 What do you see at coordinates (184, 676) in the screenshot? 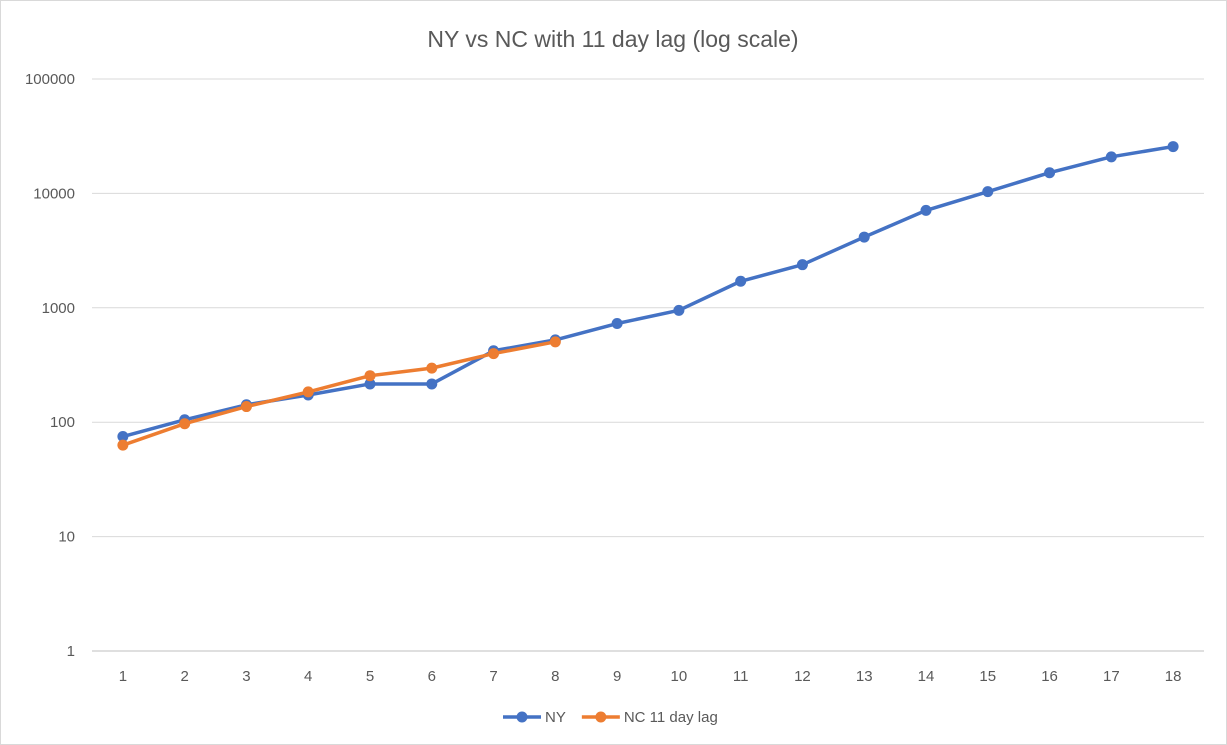
I see `x-tick-label: 2` at bounding box center [184, 676].